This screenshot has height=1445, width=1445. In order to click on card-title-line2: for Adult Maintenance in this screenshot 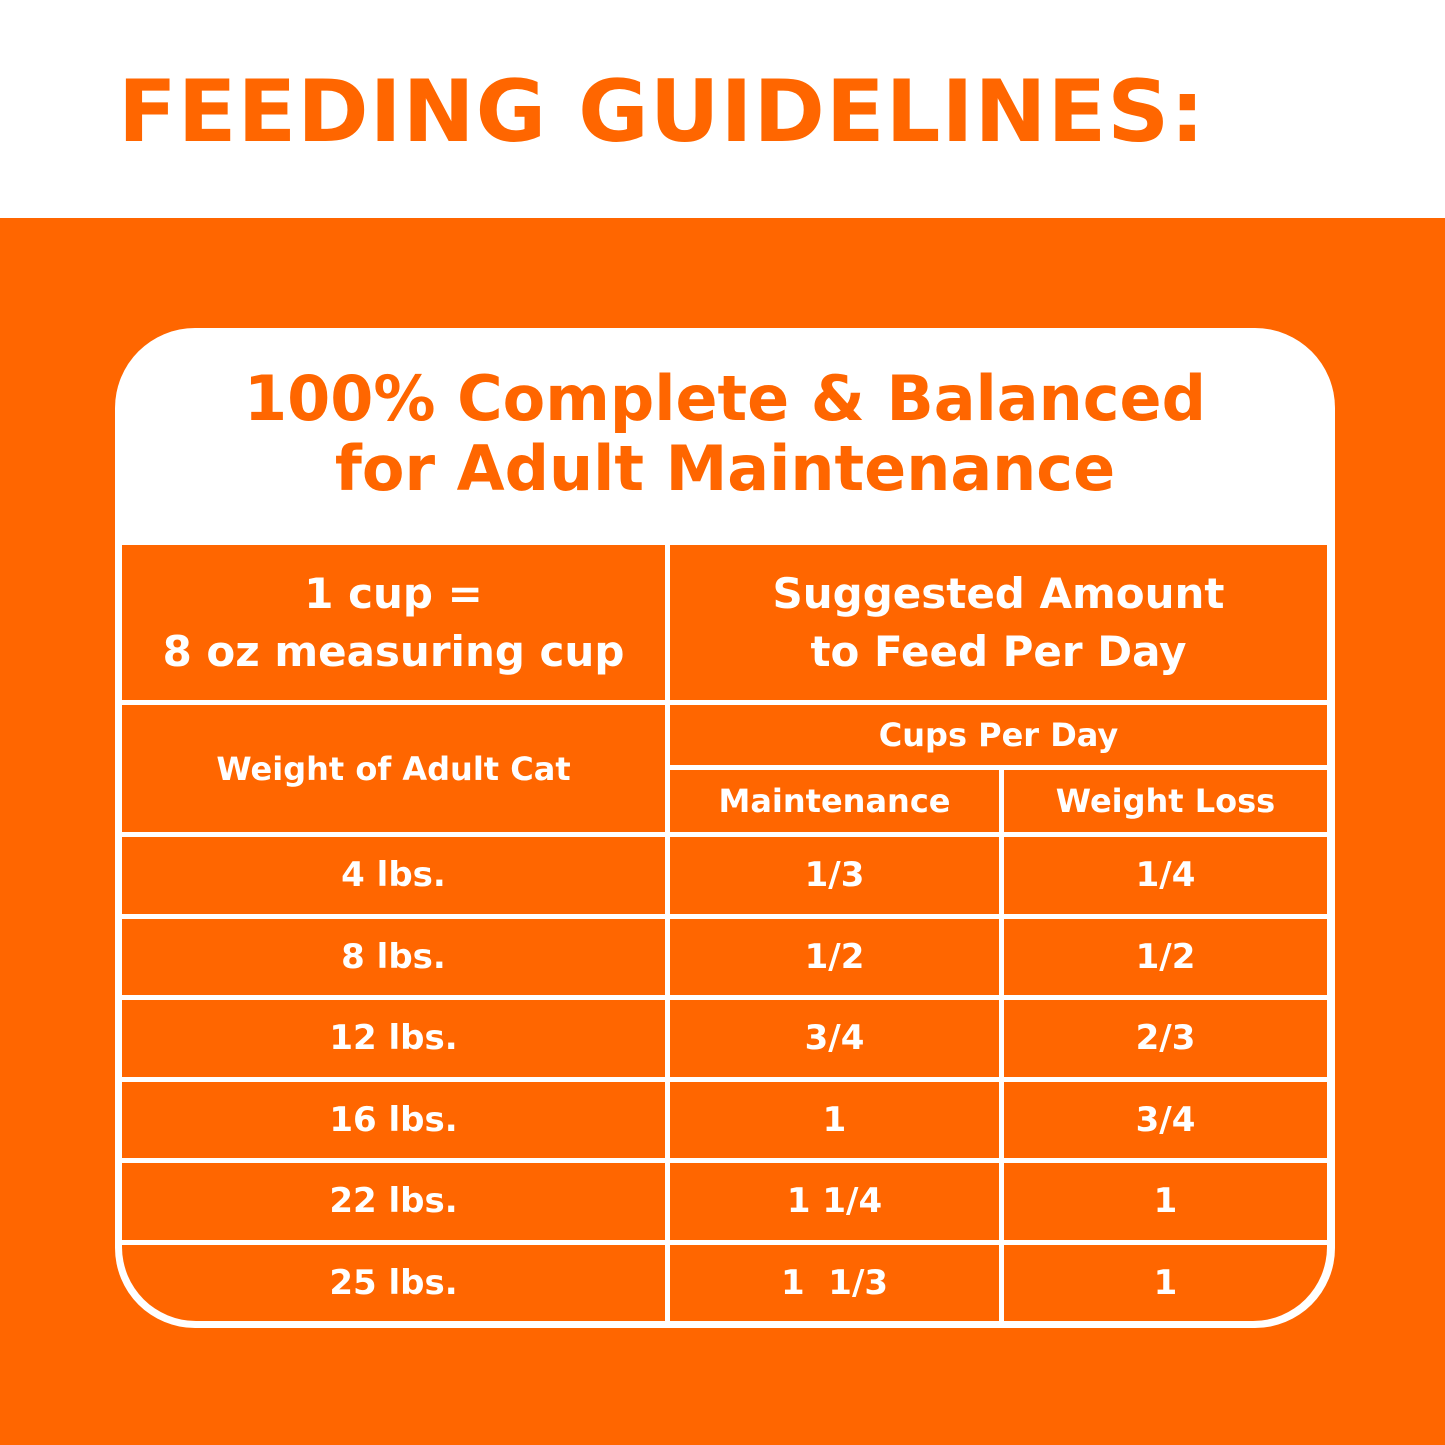, I will do `click(725, 468)`.